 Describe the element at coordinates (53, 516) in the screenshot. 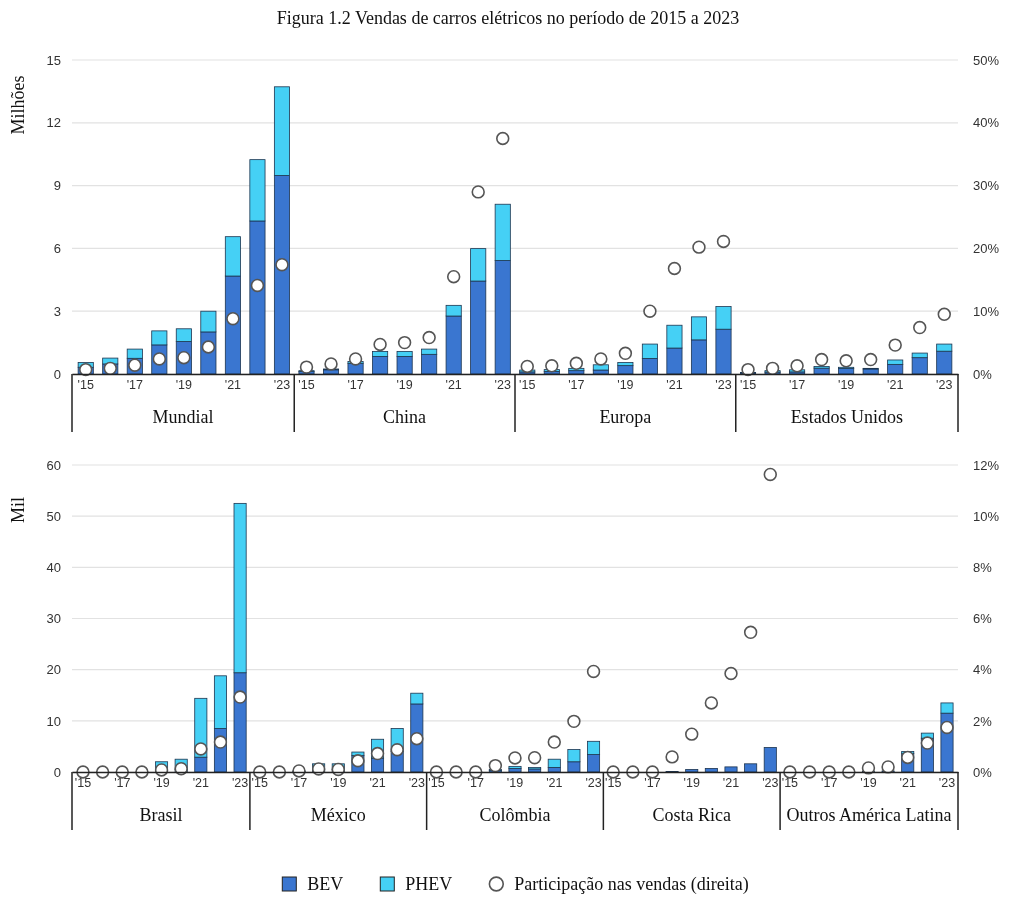

I see `y-tick-label: 50` at that location.